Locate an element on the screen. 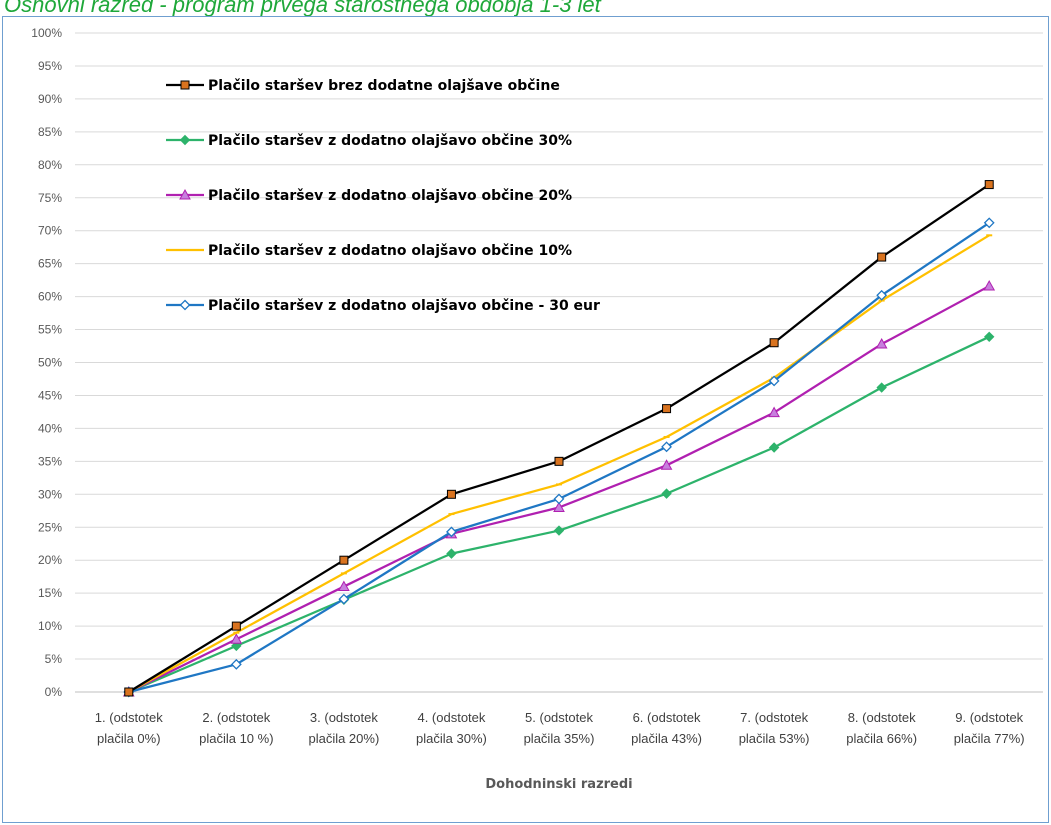 This screenshot has width=1051, height=825. y-tick-label: 95% is located at coordinates (50, 66).